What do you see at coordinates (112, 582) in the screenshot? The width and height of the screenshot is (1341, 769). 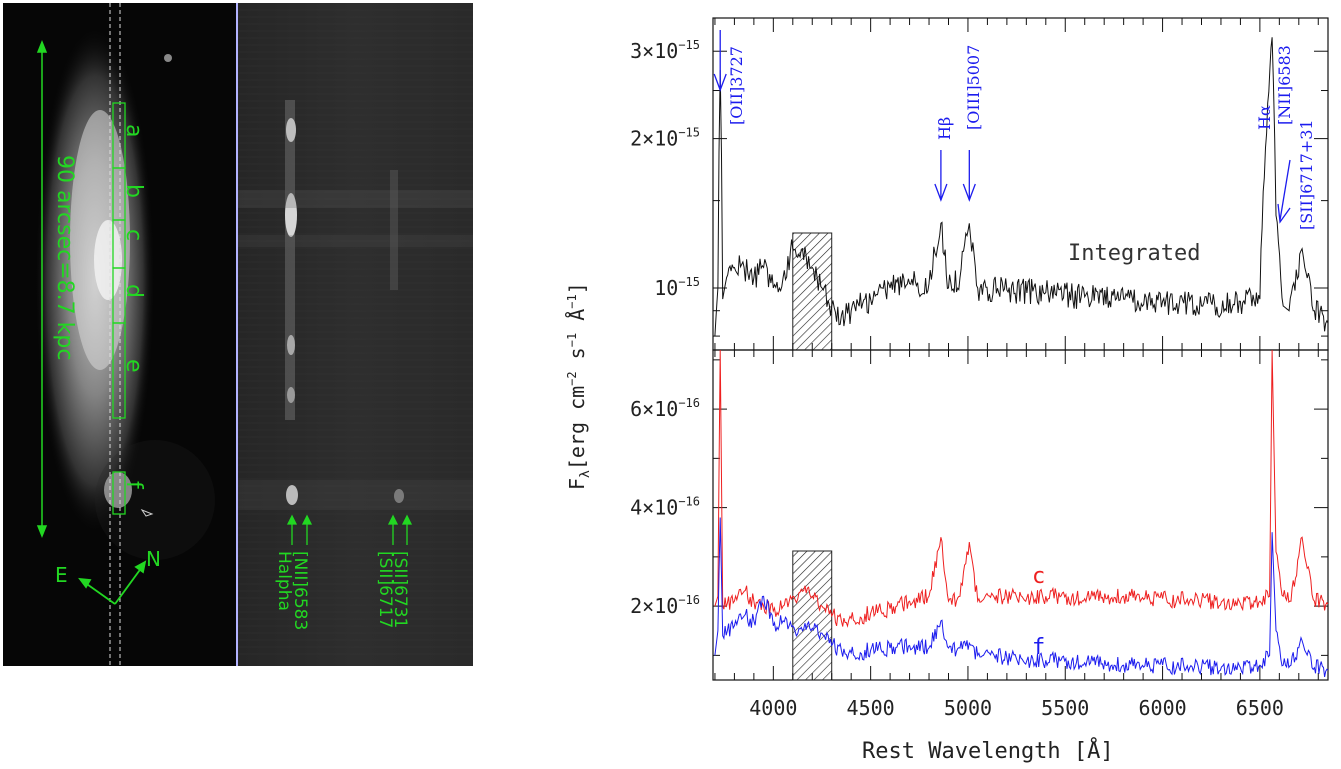 I see `compass` at bounding box center [112, 582].